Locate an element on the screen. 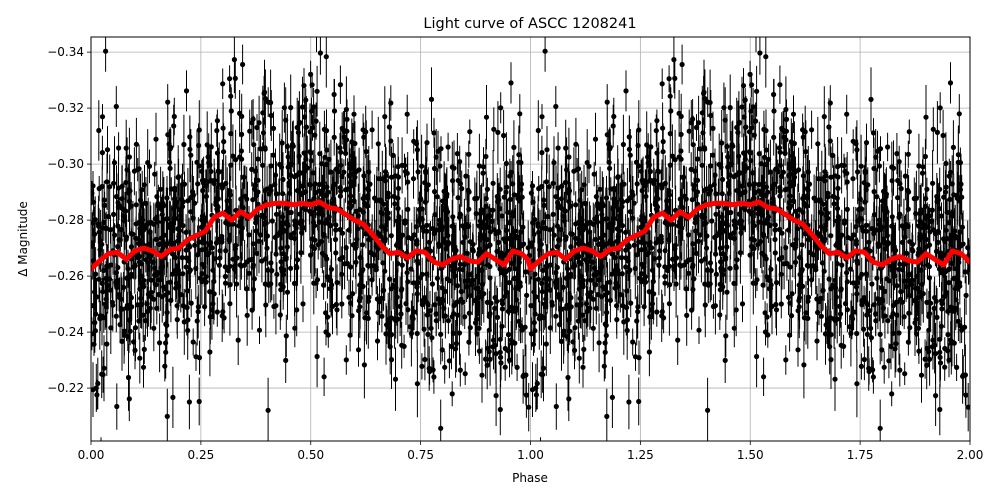  x-tick-label: 0.25 is located at coordinates (201, 455).